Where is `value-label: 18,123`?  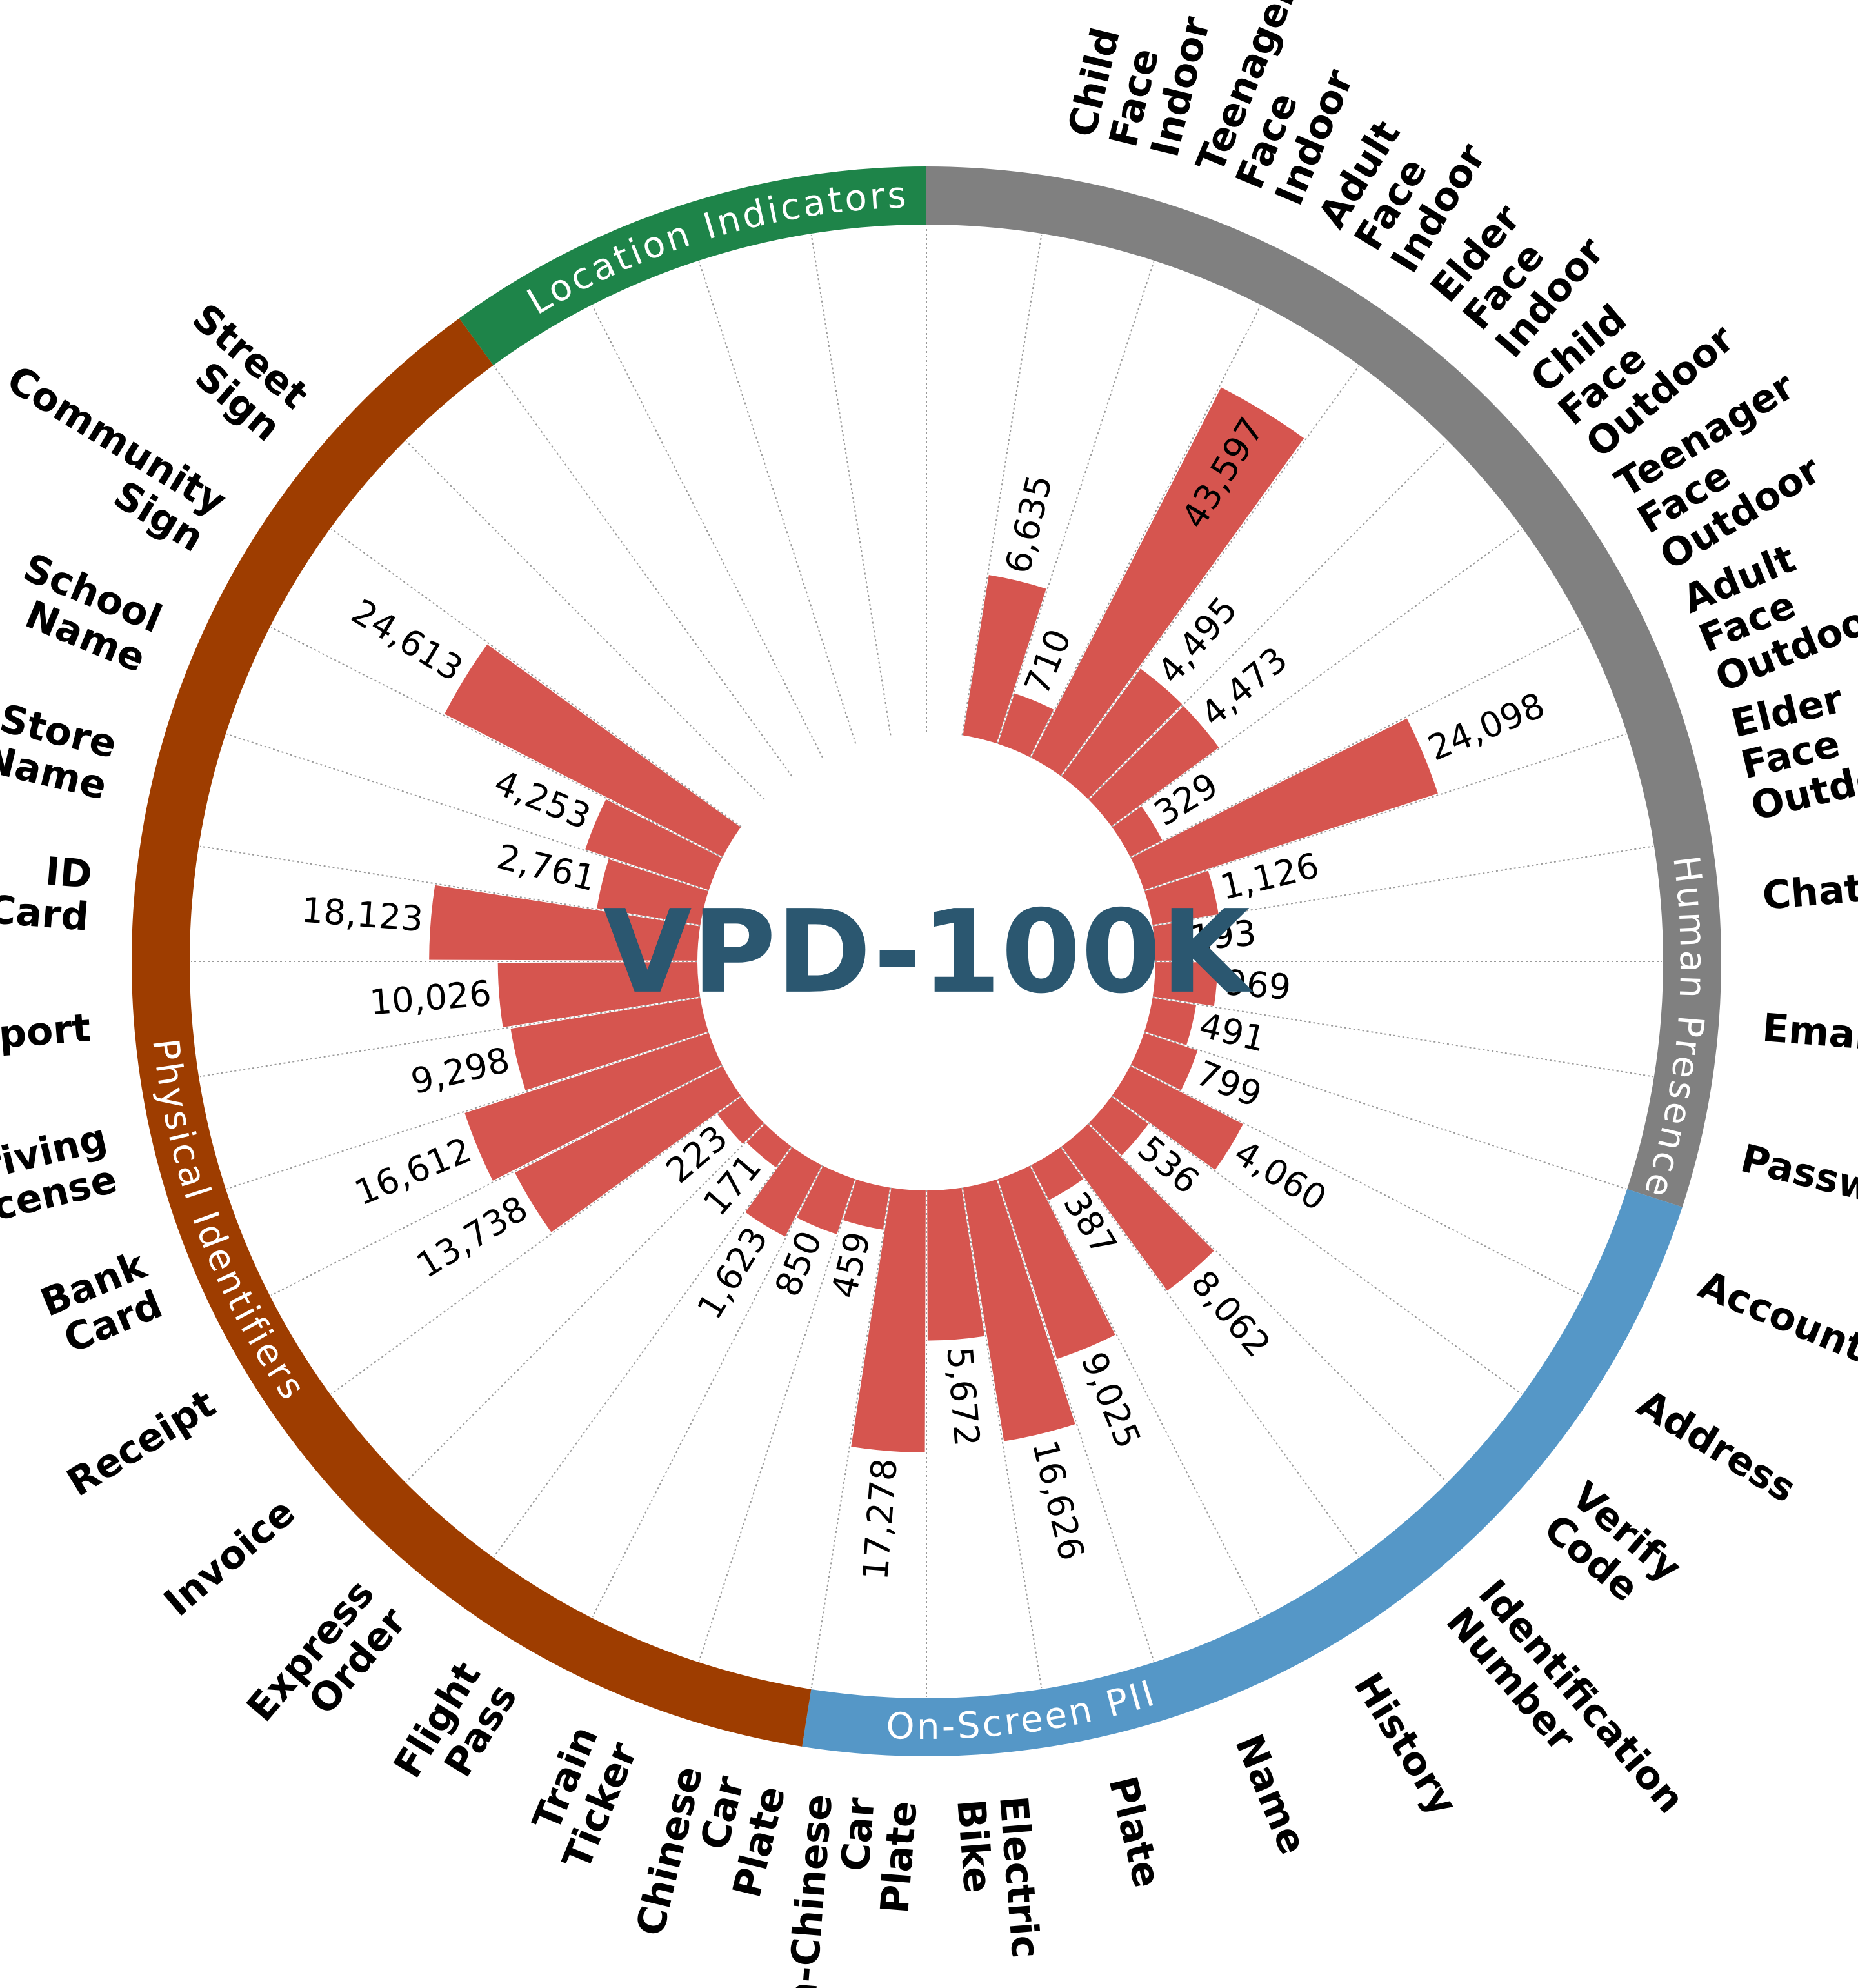
value-label: 18,123 is located at coordinates (363, 915).